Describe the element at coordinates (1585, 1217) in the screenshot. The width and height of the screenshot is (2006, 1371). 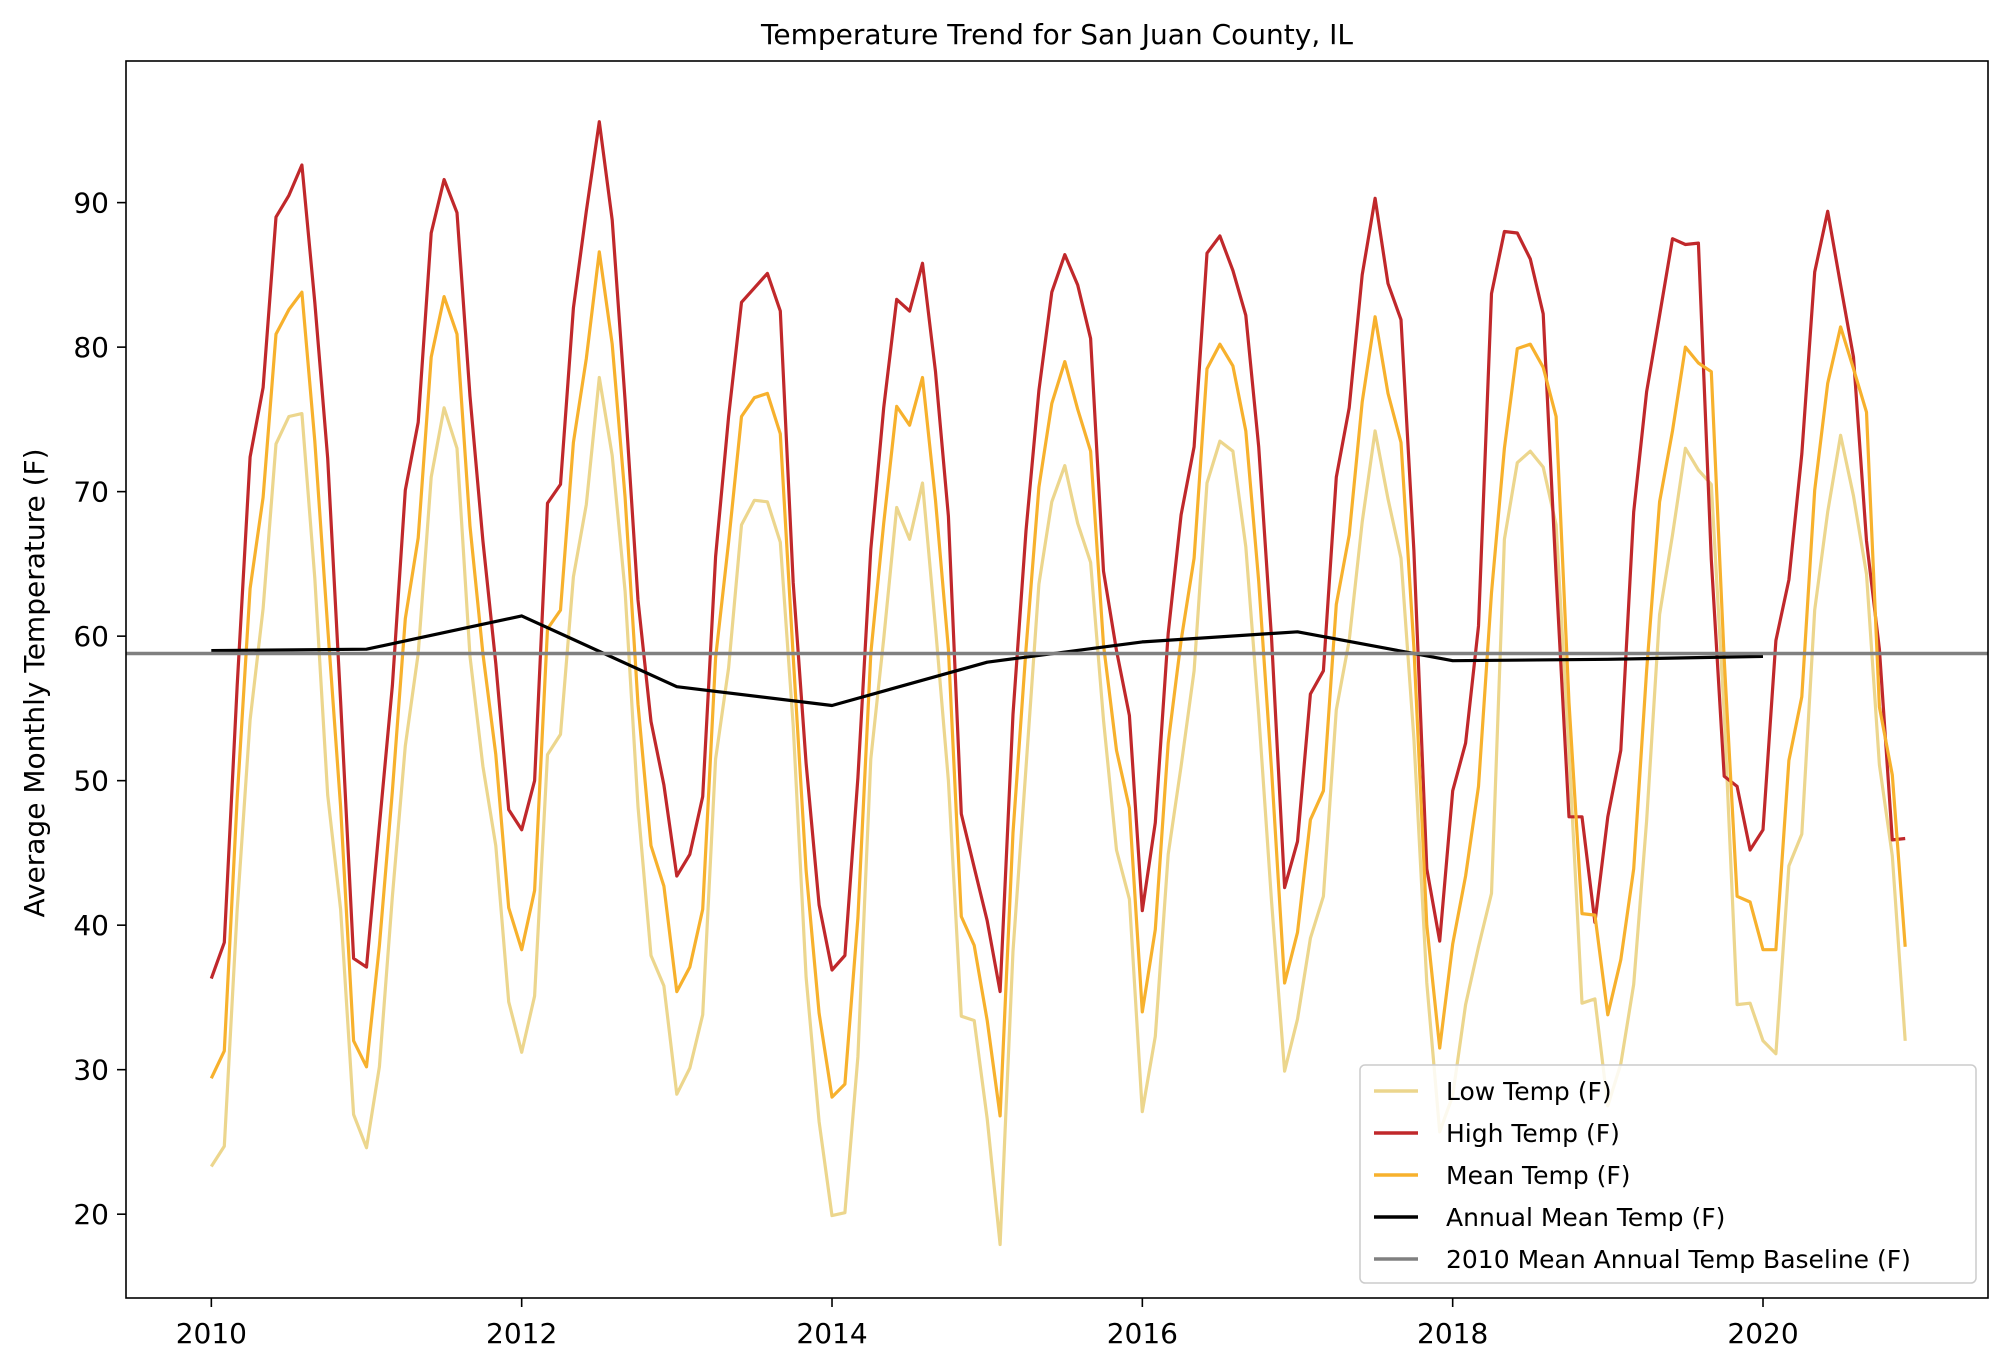
I see `legend-label: Annual Mean Temp (F)` at that location.